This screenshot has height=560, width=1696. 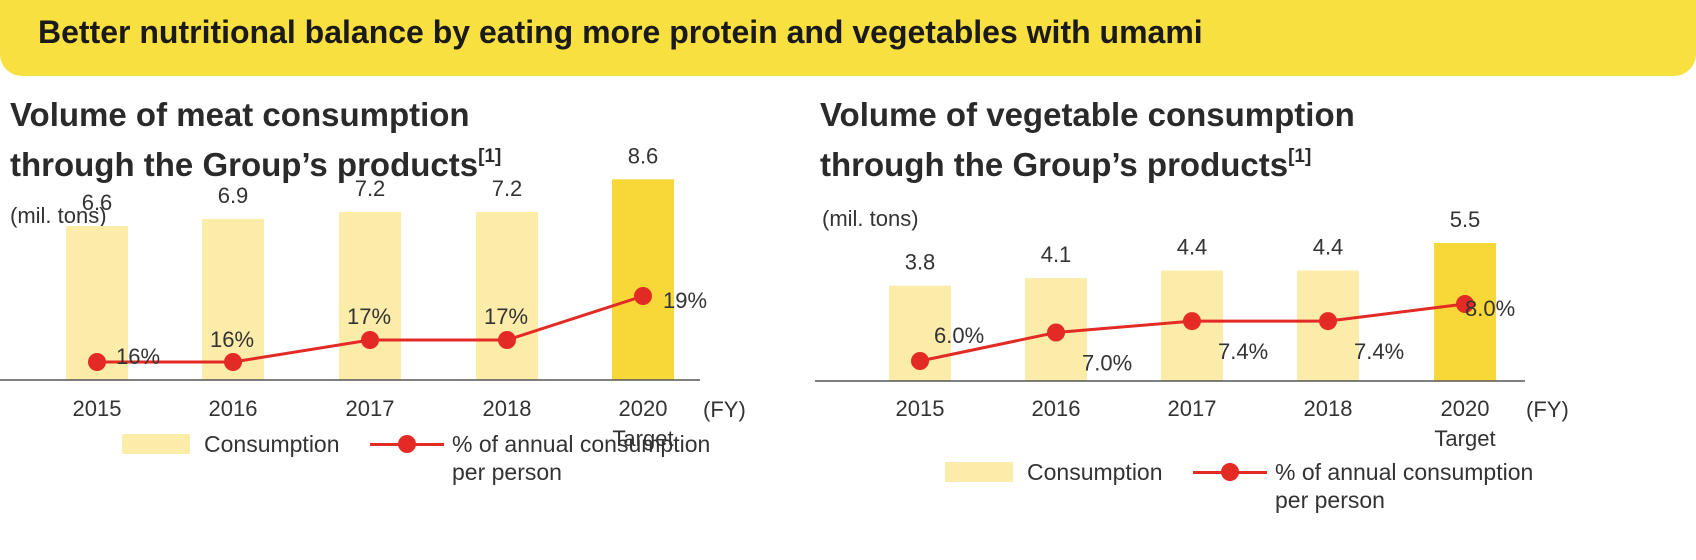 I want to click on vegetable-x-tick-label: 2016, so click(x=1056, y=408).